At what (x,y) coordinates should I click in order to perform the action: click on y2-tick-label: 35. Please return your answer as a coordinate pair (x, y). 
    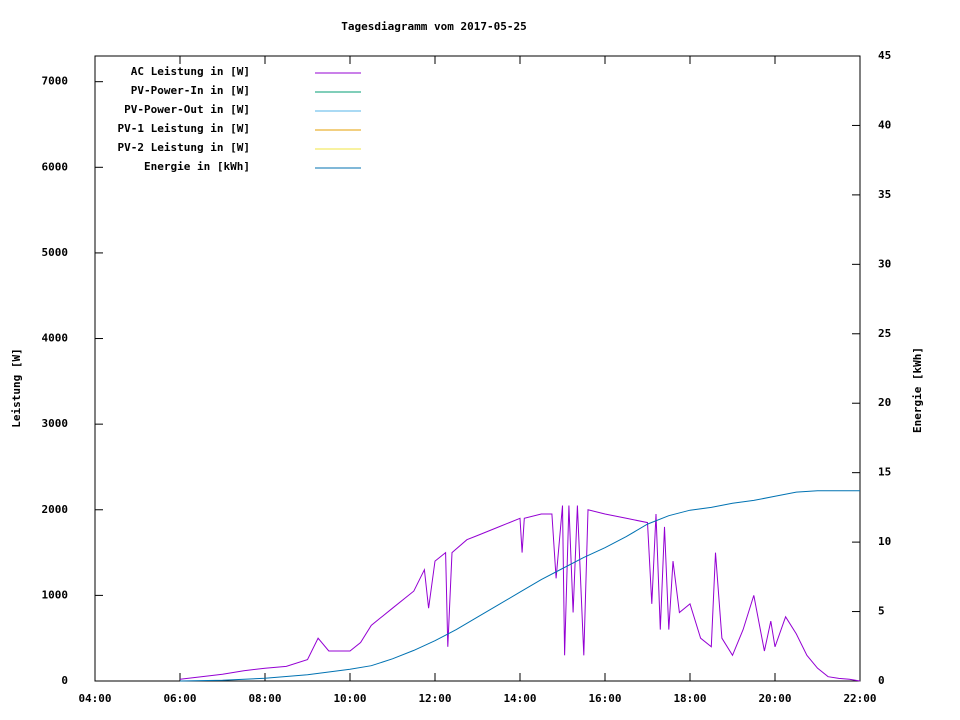
    Looking at the image, I should click on (884, 194).